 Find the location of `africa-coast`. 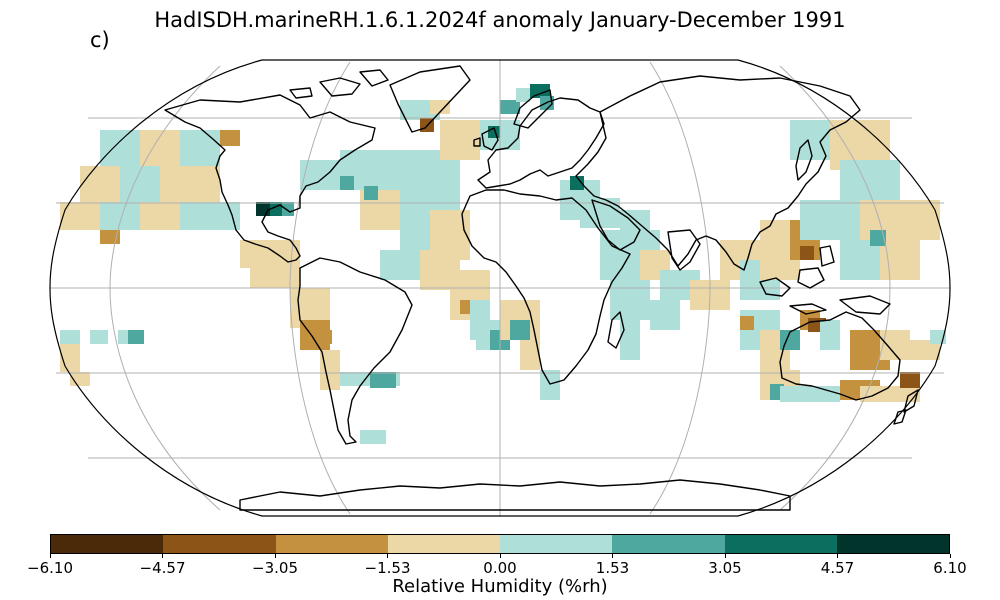

africa-coast is located at coordinates (546, 287).